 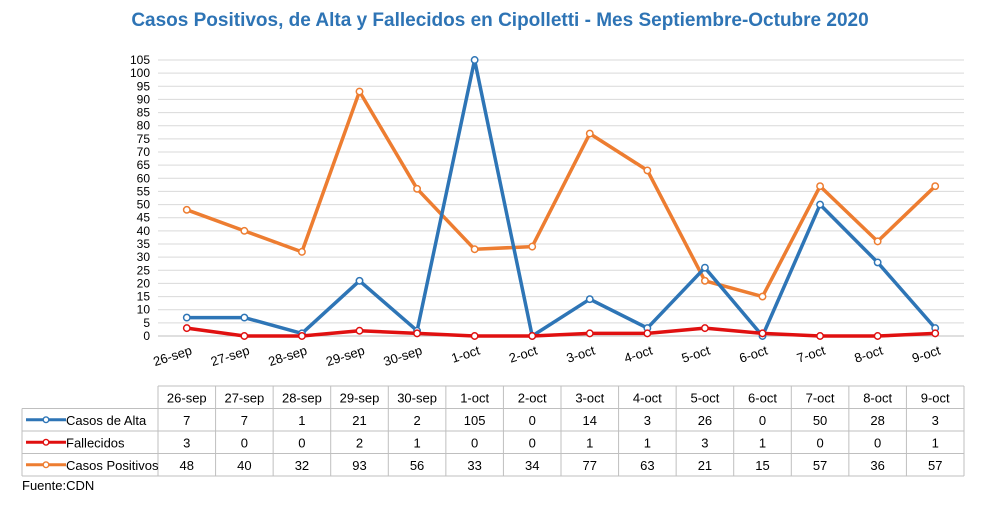 I want to click on legend-entry: Casos de Alta, so click(x=106, y=420).